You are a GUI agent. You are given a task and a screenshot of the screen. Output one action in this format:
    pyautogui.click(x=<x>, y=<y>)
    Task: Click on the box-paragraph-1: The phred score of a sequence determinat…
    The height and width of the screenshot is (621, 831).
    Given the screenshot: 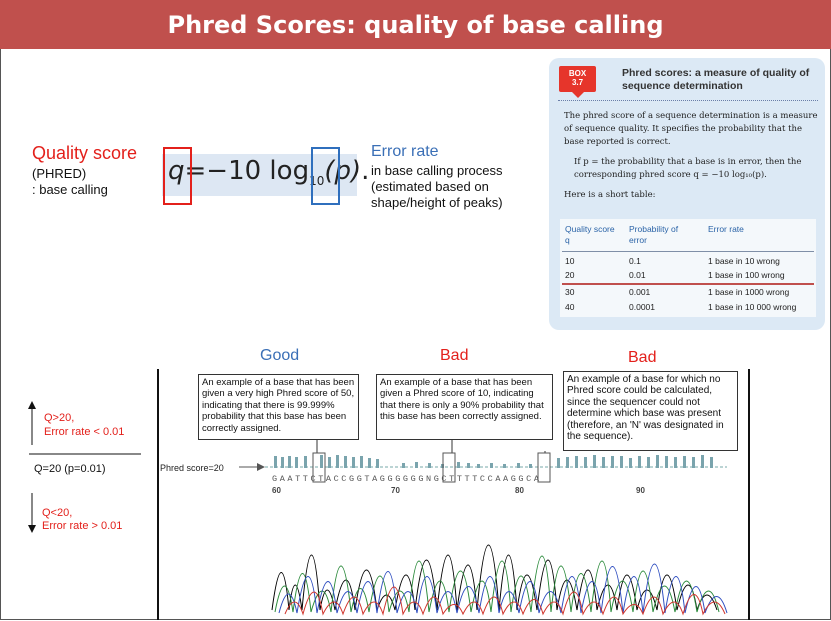 What is the action you would take?
    pyautogui.click(x=691, y=129)
    